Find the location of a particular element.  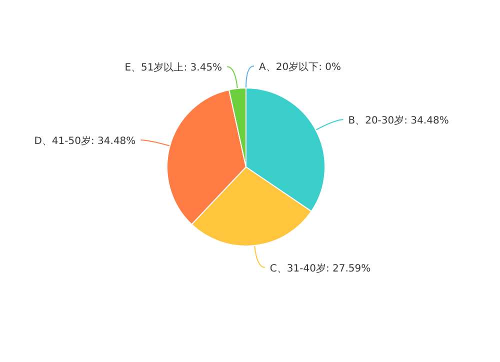

slice-label: B、20-30岁: 34.48% is located at coordinates (398, 120).